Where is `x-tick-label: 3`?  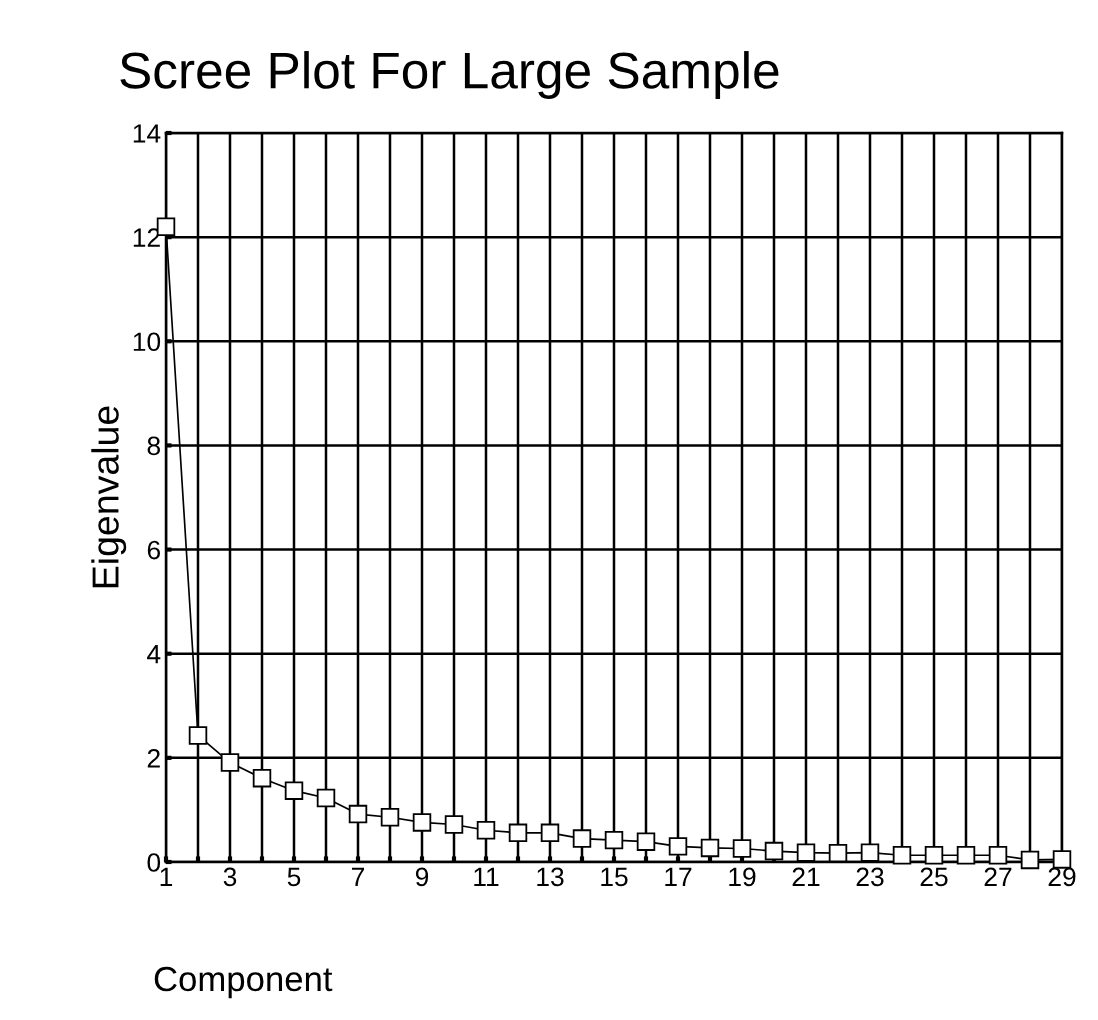
x-tick-label: 3 is located at coordinates (230, 877).